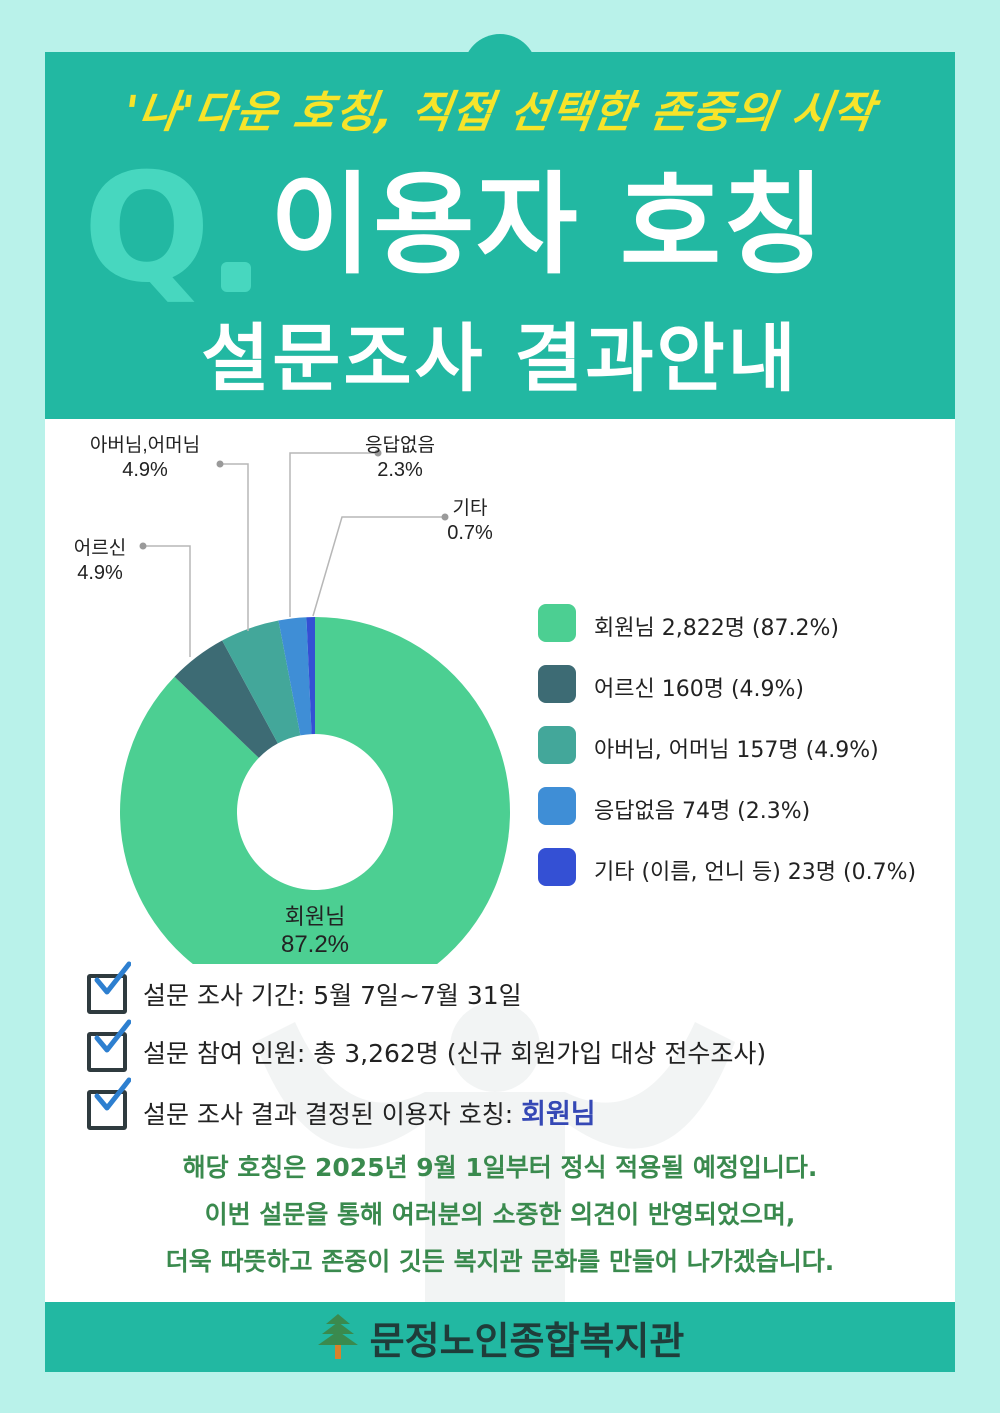  Describe the element at coordinates (699, 689) in the screenshot. I see `legend-label: 어르신 160명 (4.9%)` at that location.